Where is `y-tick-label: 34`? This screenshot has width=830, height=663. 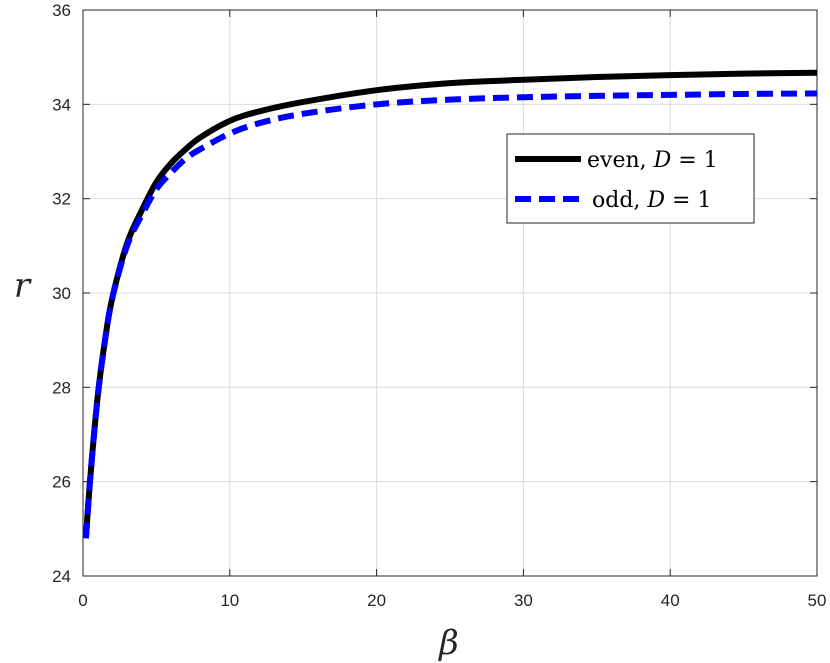 y-tick-label: 34 is located at coordinates (61, 104).